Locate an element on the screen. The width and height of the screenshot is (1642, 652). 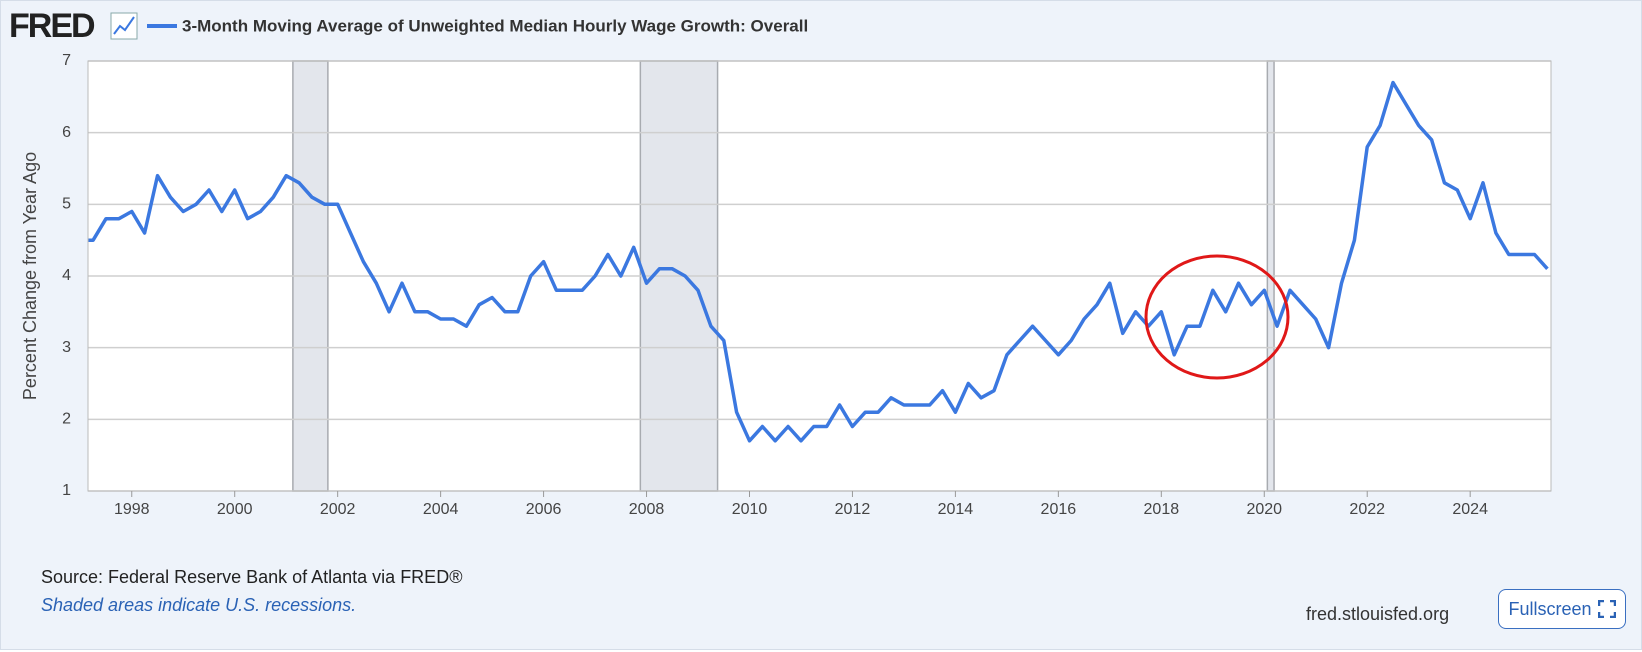
x-tick-label: 2000 is located at coordinates (235, 509).